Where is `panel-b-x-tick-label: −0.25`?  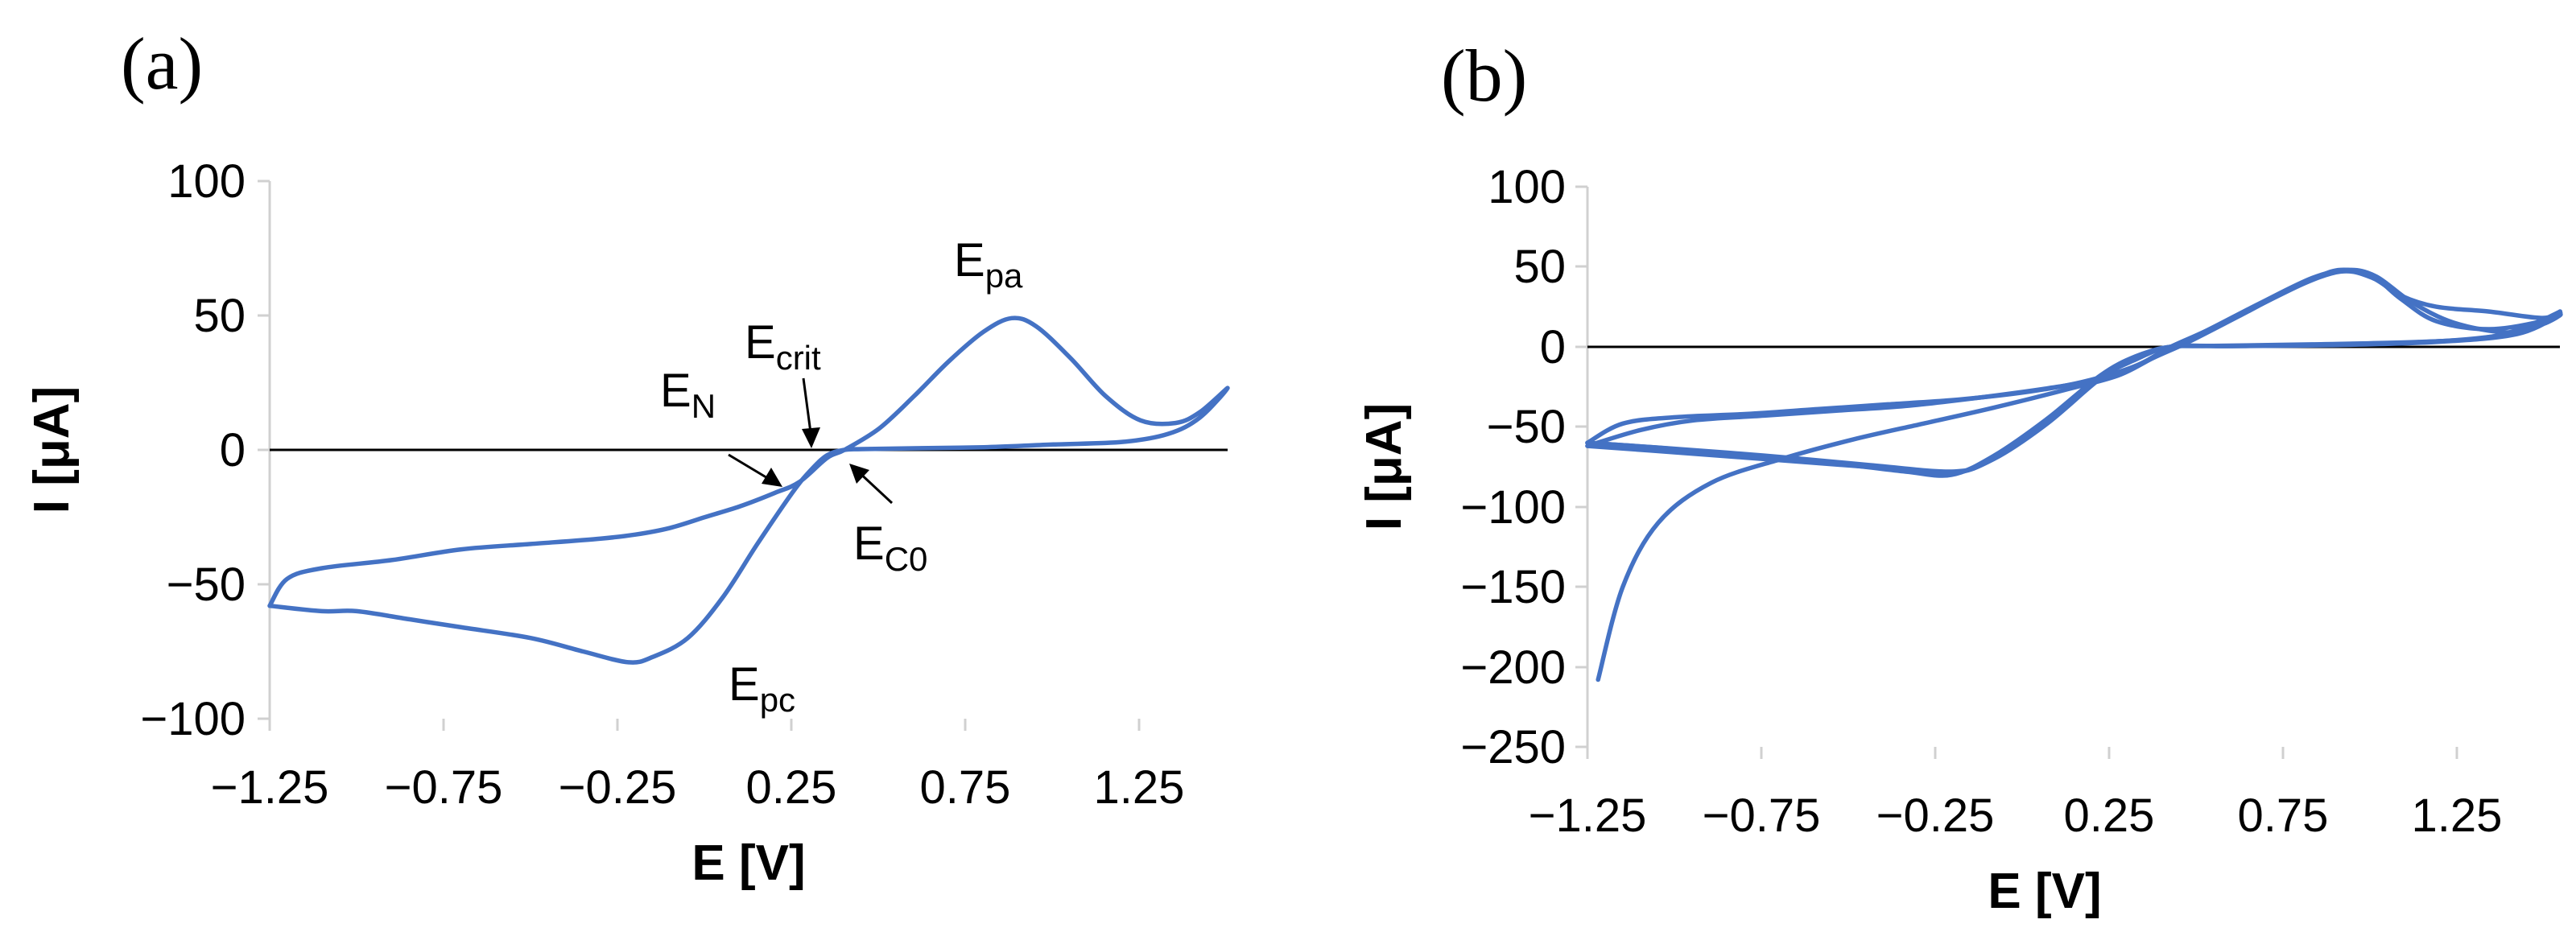
panel-b-x-tick-label: −0.25 is located at coordinates (1935, 816).